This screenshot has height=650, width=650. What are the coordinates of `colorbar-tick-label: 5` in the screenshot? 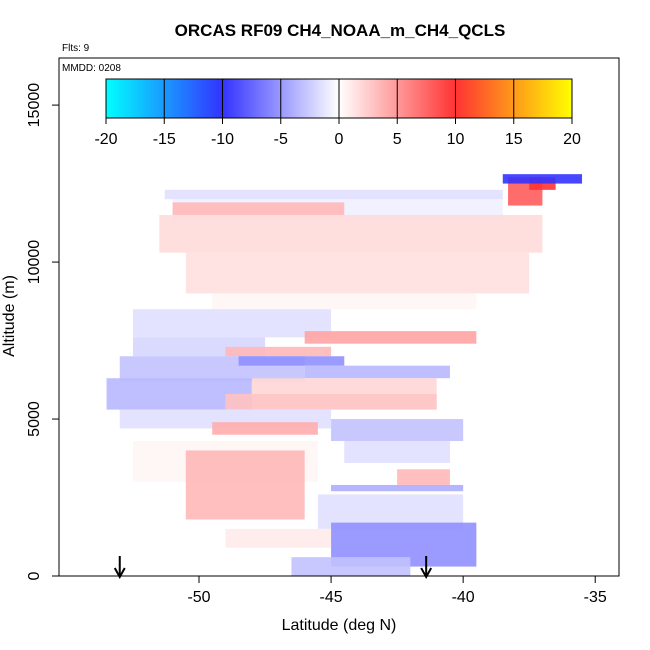 It's located at (397, 139).